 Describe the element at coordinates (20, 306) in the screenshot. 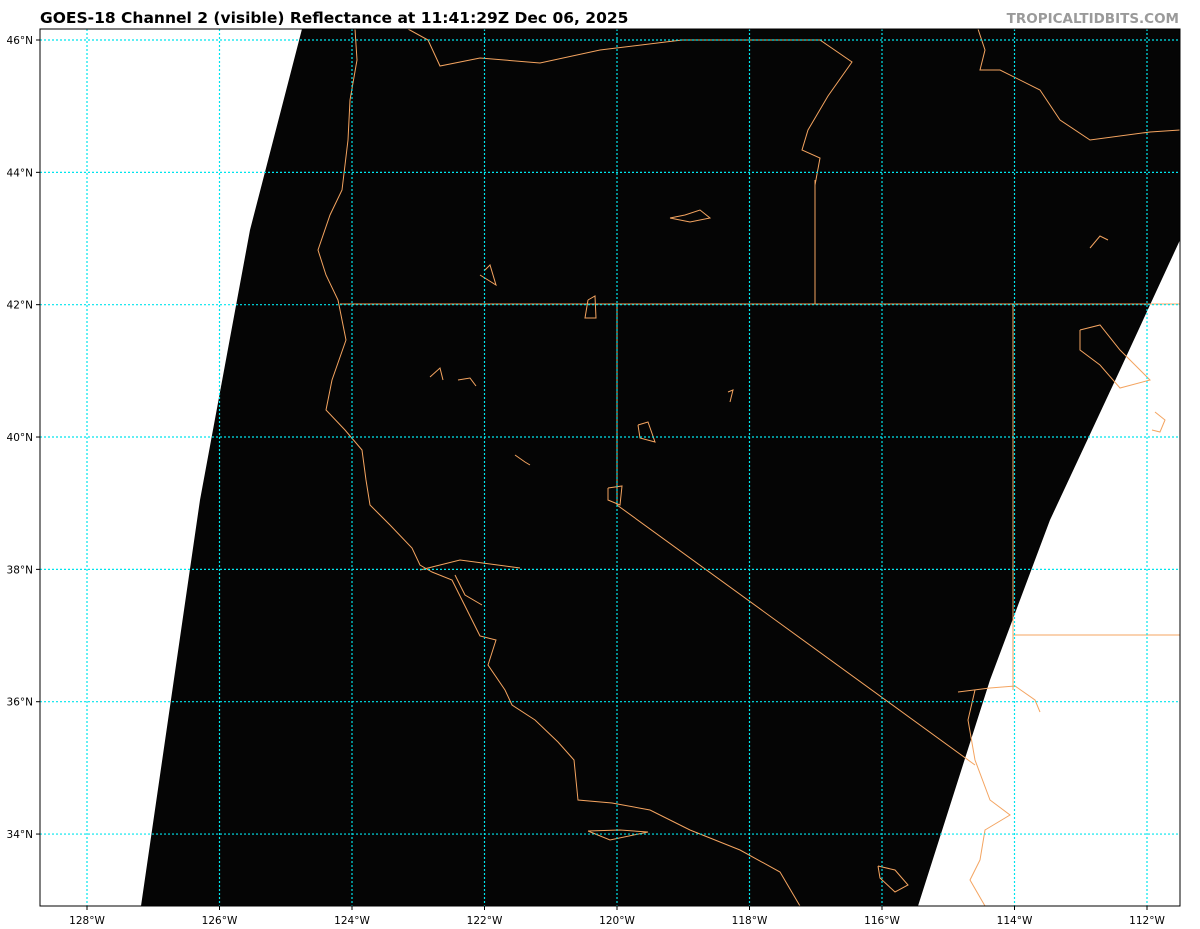

I see `lat-tick-label: 42°N` at that location.